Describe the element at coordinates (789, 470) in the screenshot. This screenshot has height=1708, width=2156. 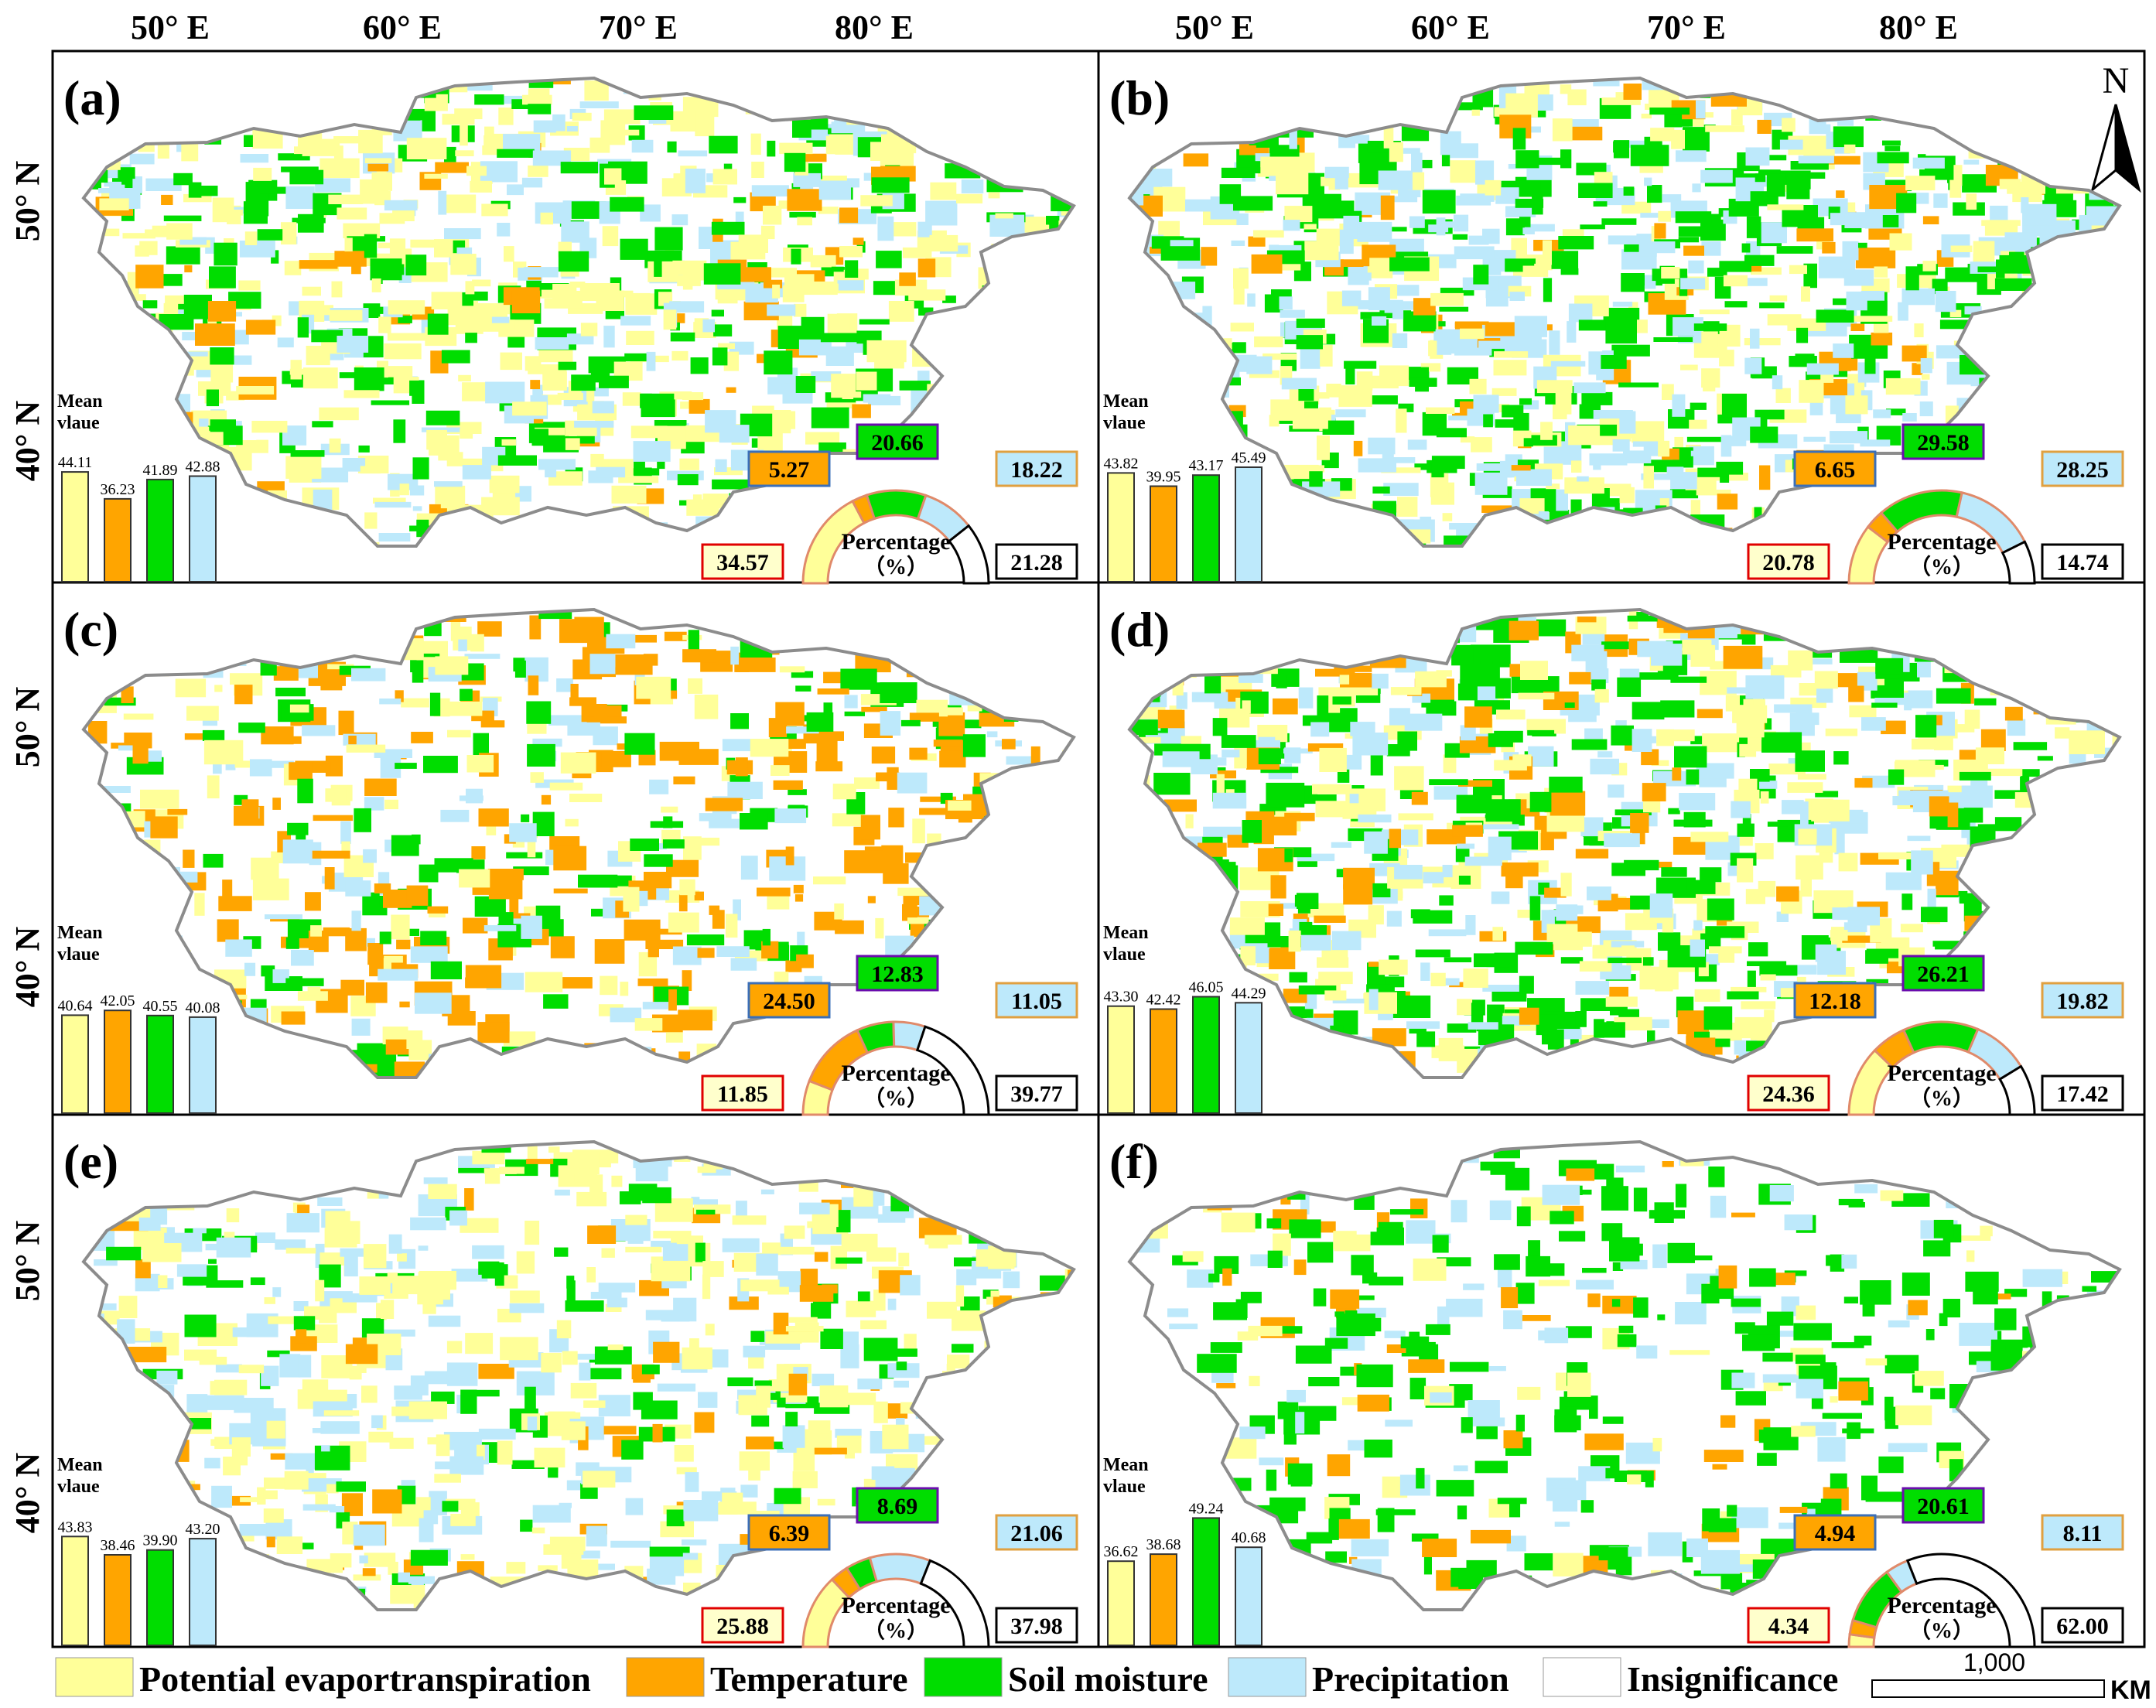
I see `gauge-value: 5.27` at that location.